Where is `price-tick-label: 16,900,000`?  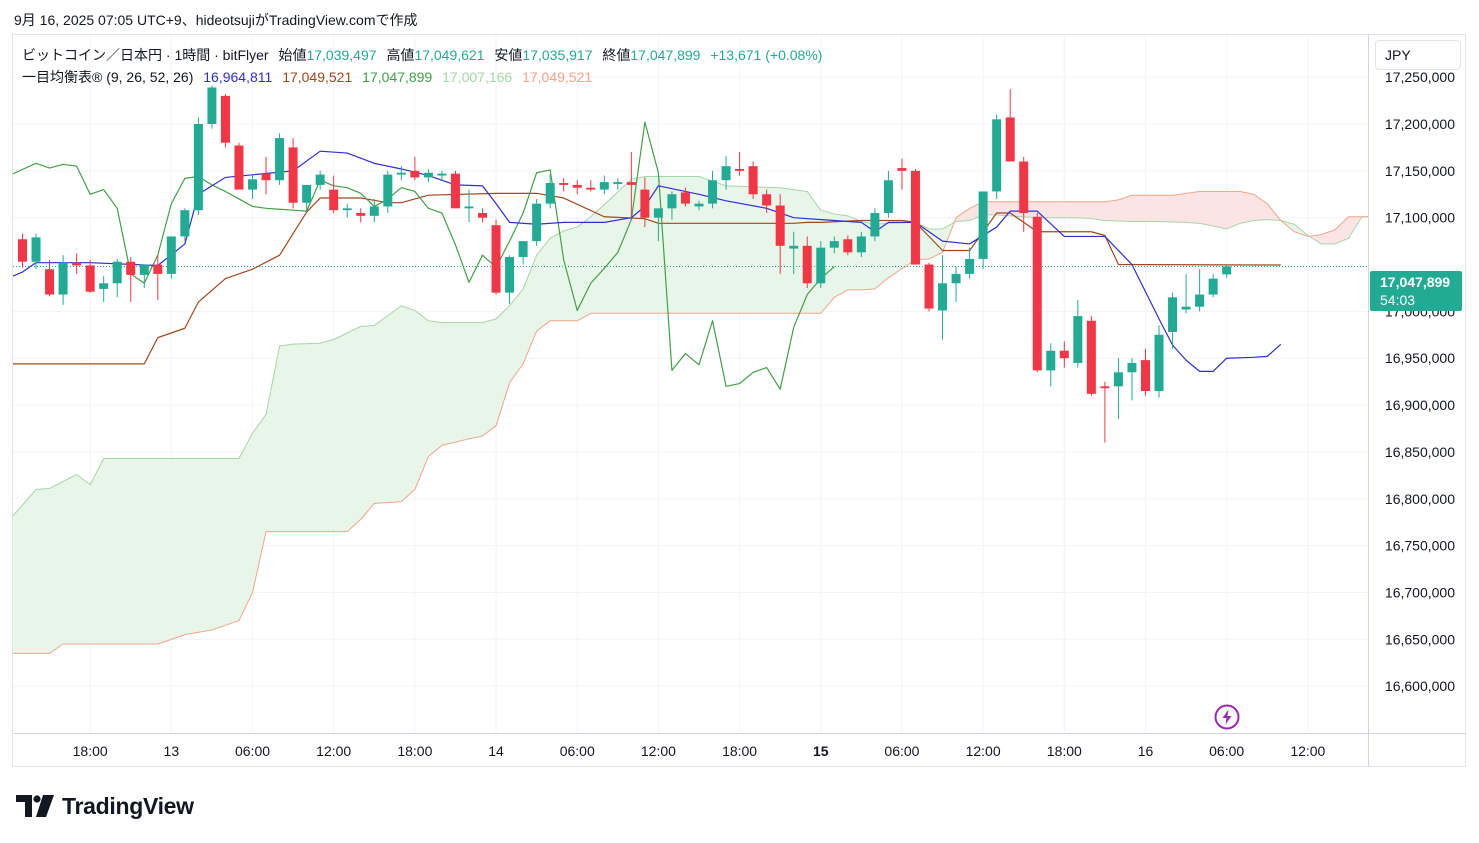 price-tick-label: 16,900,000 is located at coordinates (1420, 405).